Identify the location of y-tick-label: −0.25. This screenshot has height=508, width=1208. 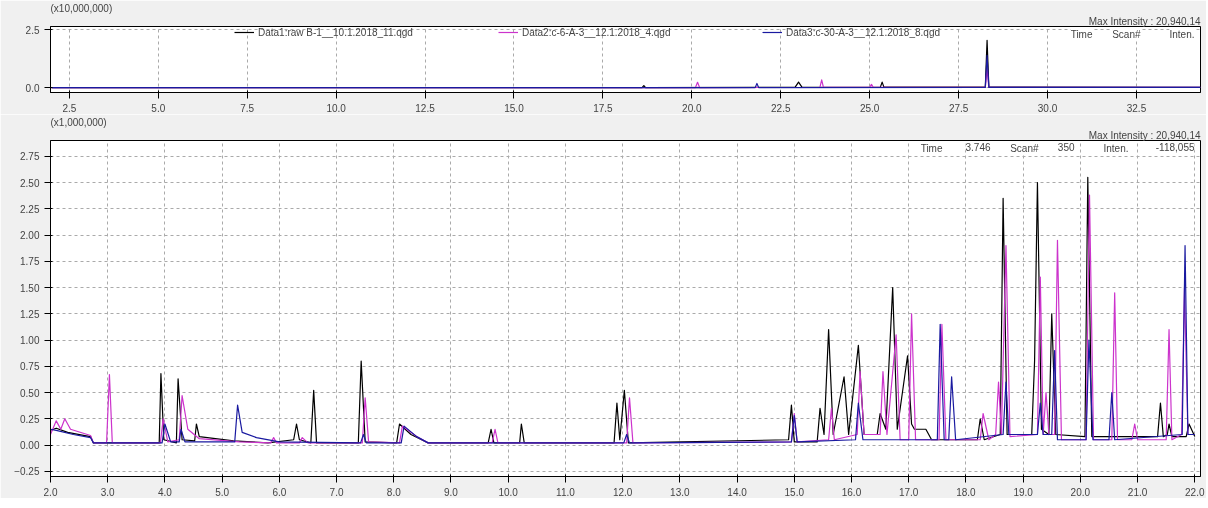
(27, 472).